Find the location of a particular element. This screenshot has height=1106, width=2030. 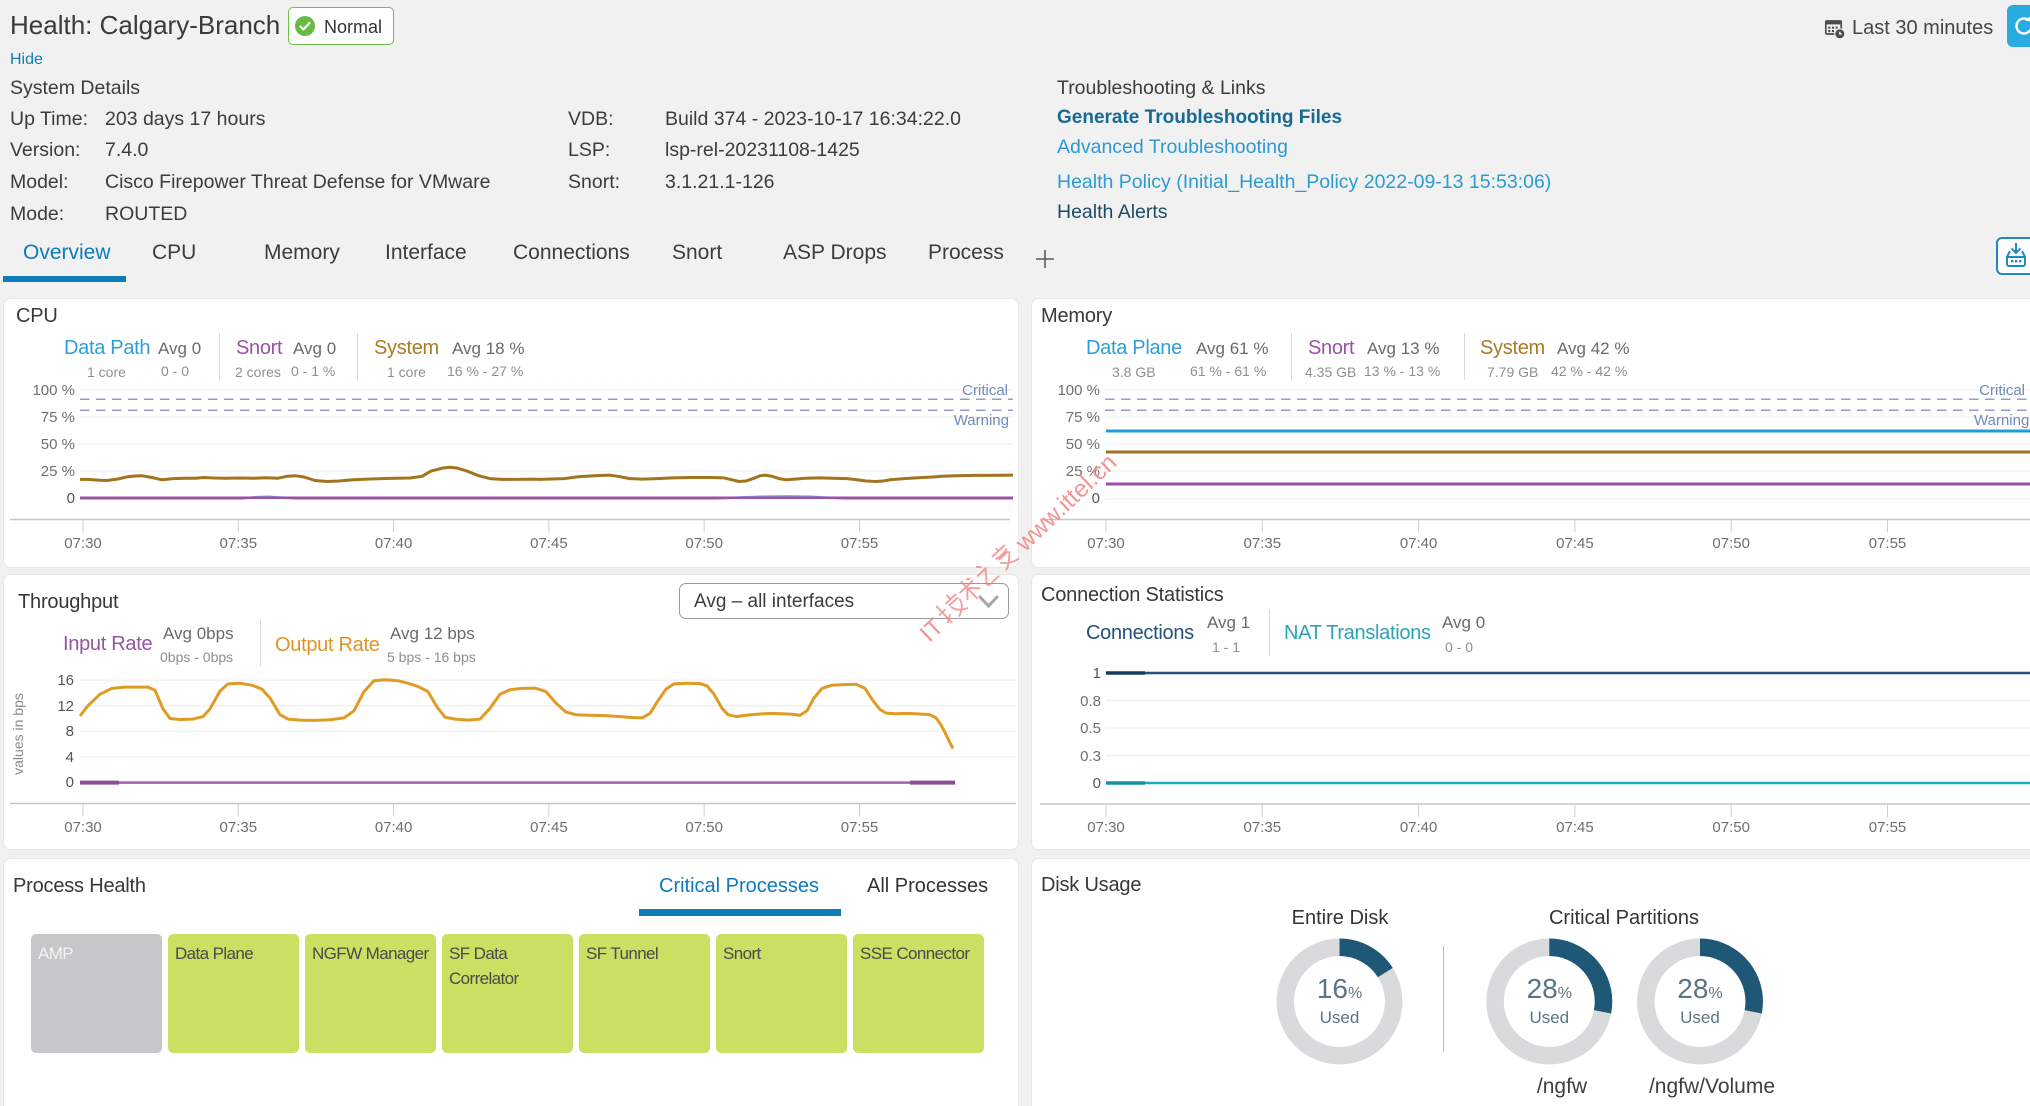

svg-text: values in bps is located at coordinates (18, 734).